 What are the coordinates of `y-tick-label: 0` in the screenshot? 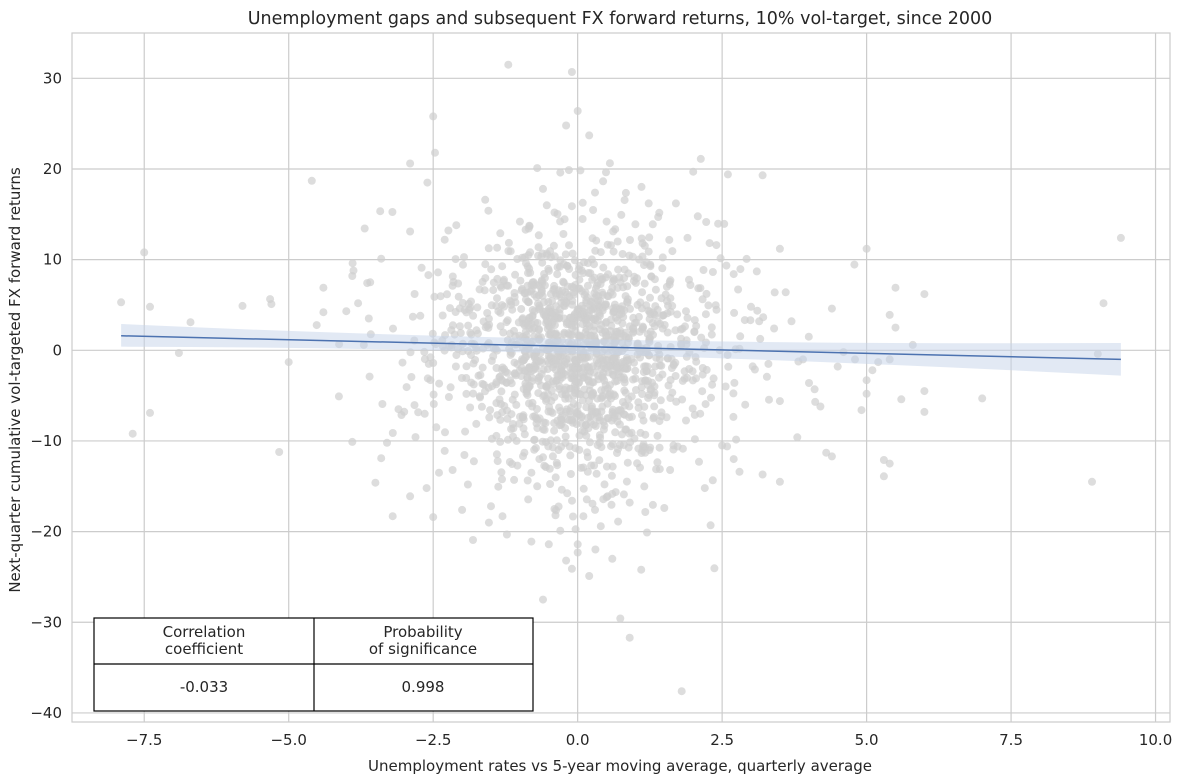 It's located at (57, 350).